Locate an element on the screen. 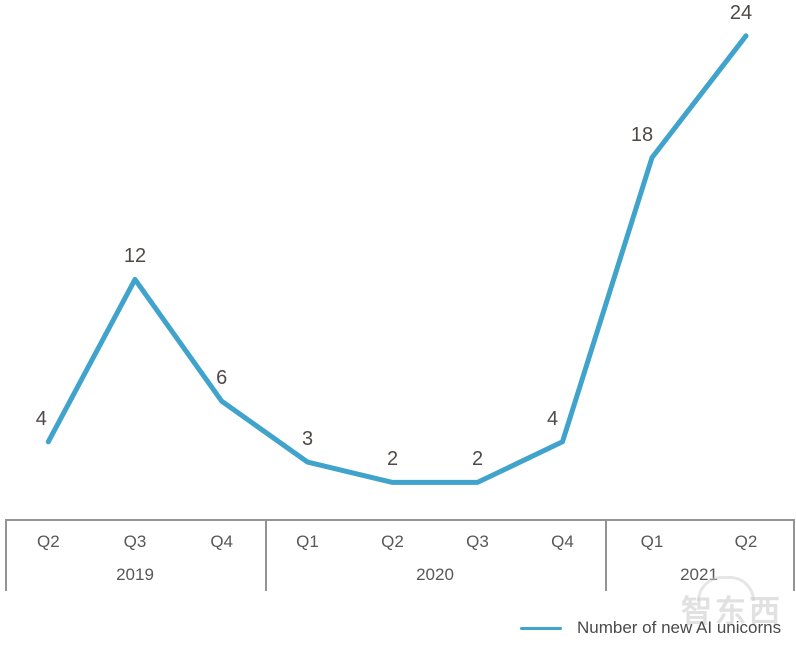 This screenshot has height=646, width=796. axis-year-label: 2019 is located at coordinates (135, 574).